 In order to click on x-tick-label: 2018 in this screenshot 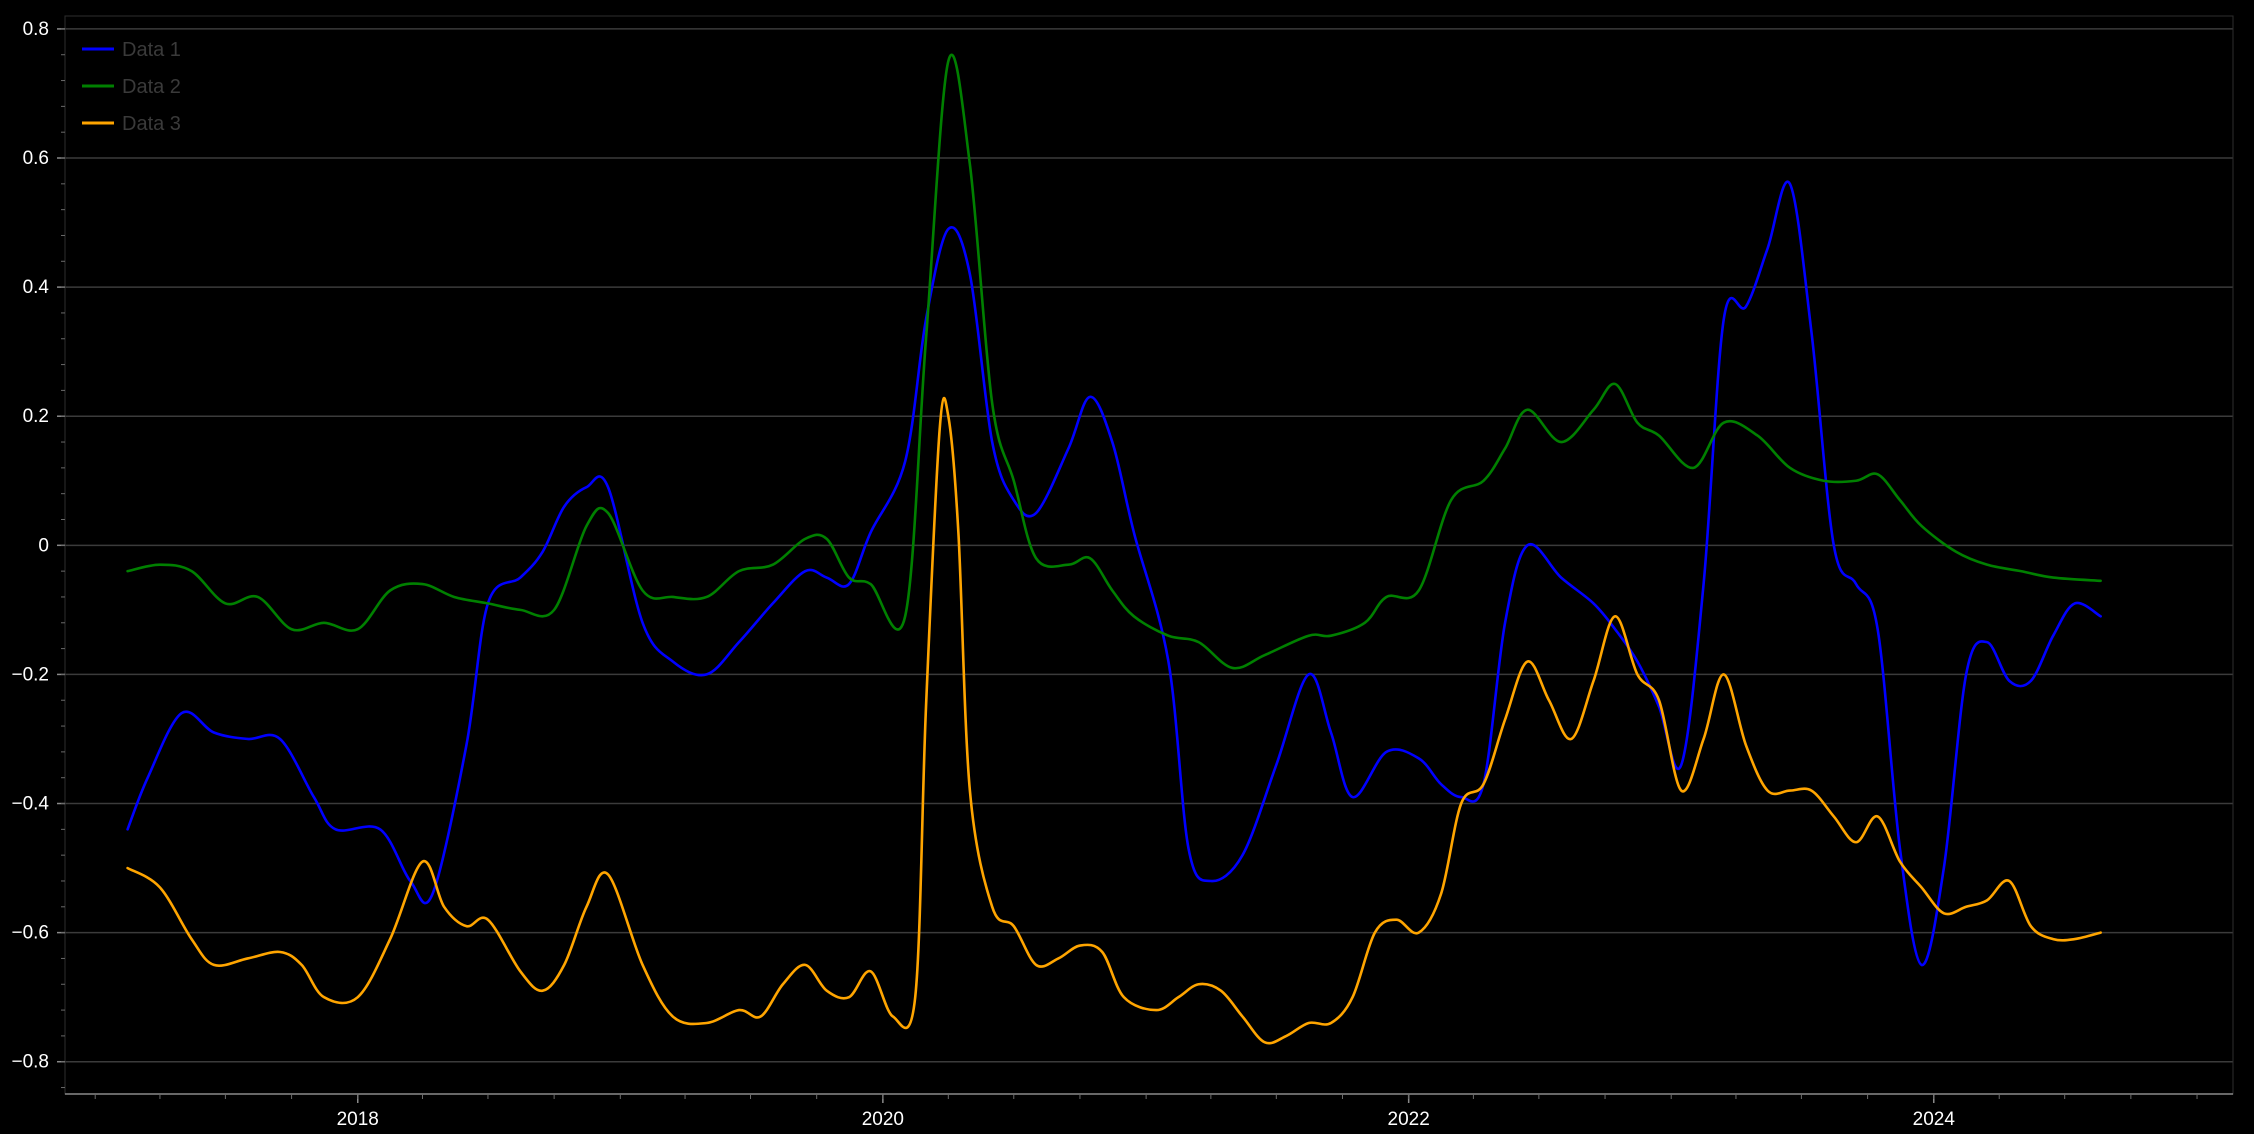, I will do `click(358, 1119)`.